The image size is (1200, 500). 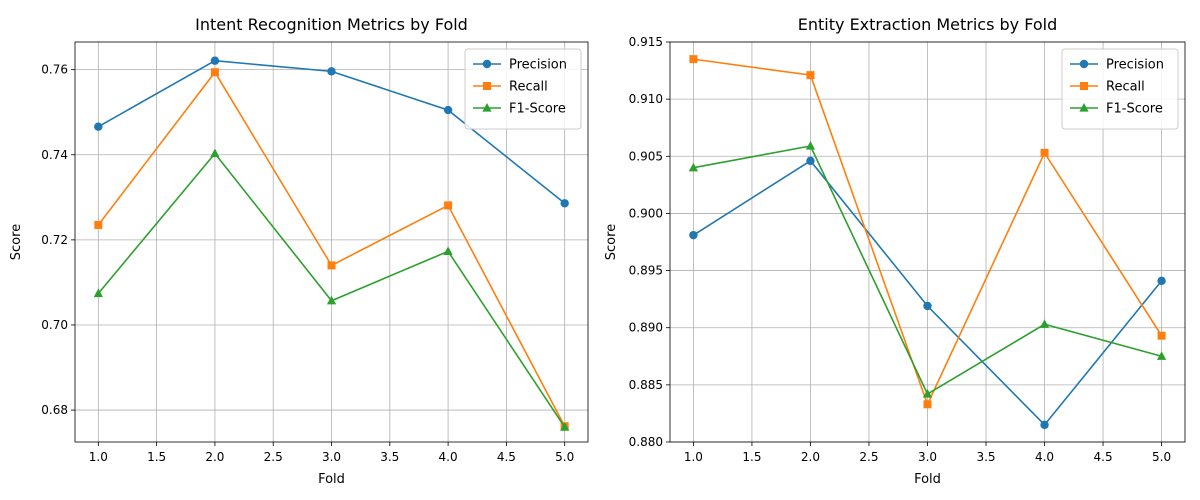 What do you see at coordinates (646, 385) in the screenshot?
I see `y-tick-label: 0.885` at bounding box center [646, 385].